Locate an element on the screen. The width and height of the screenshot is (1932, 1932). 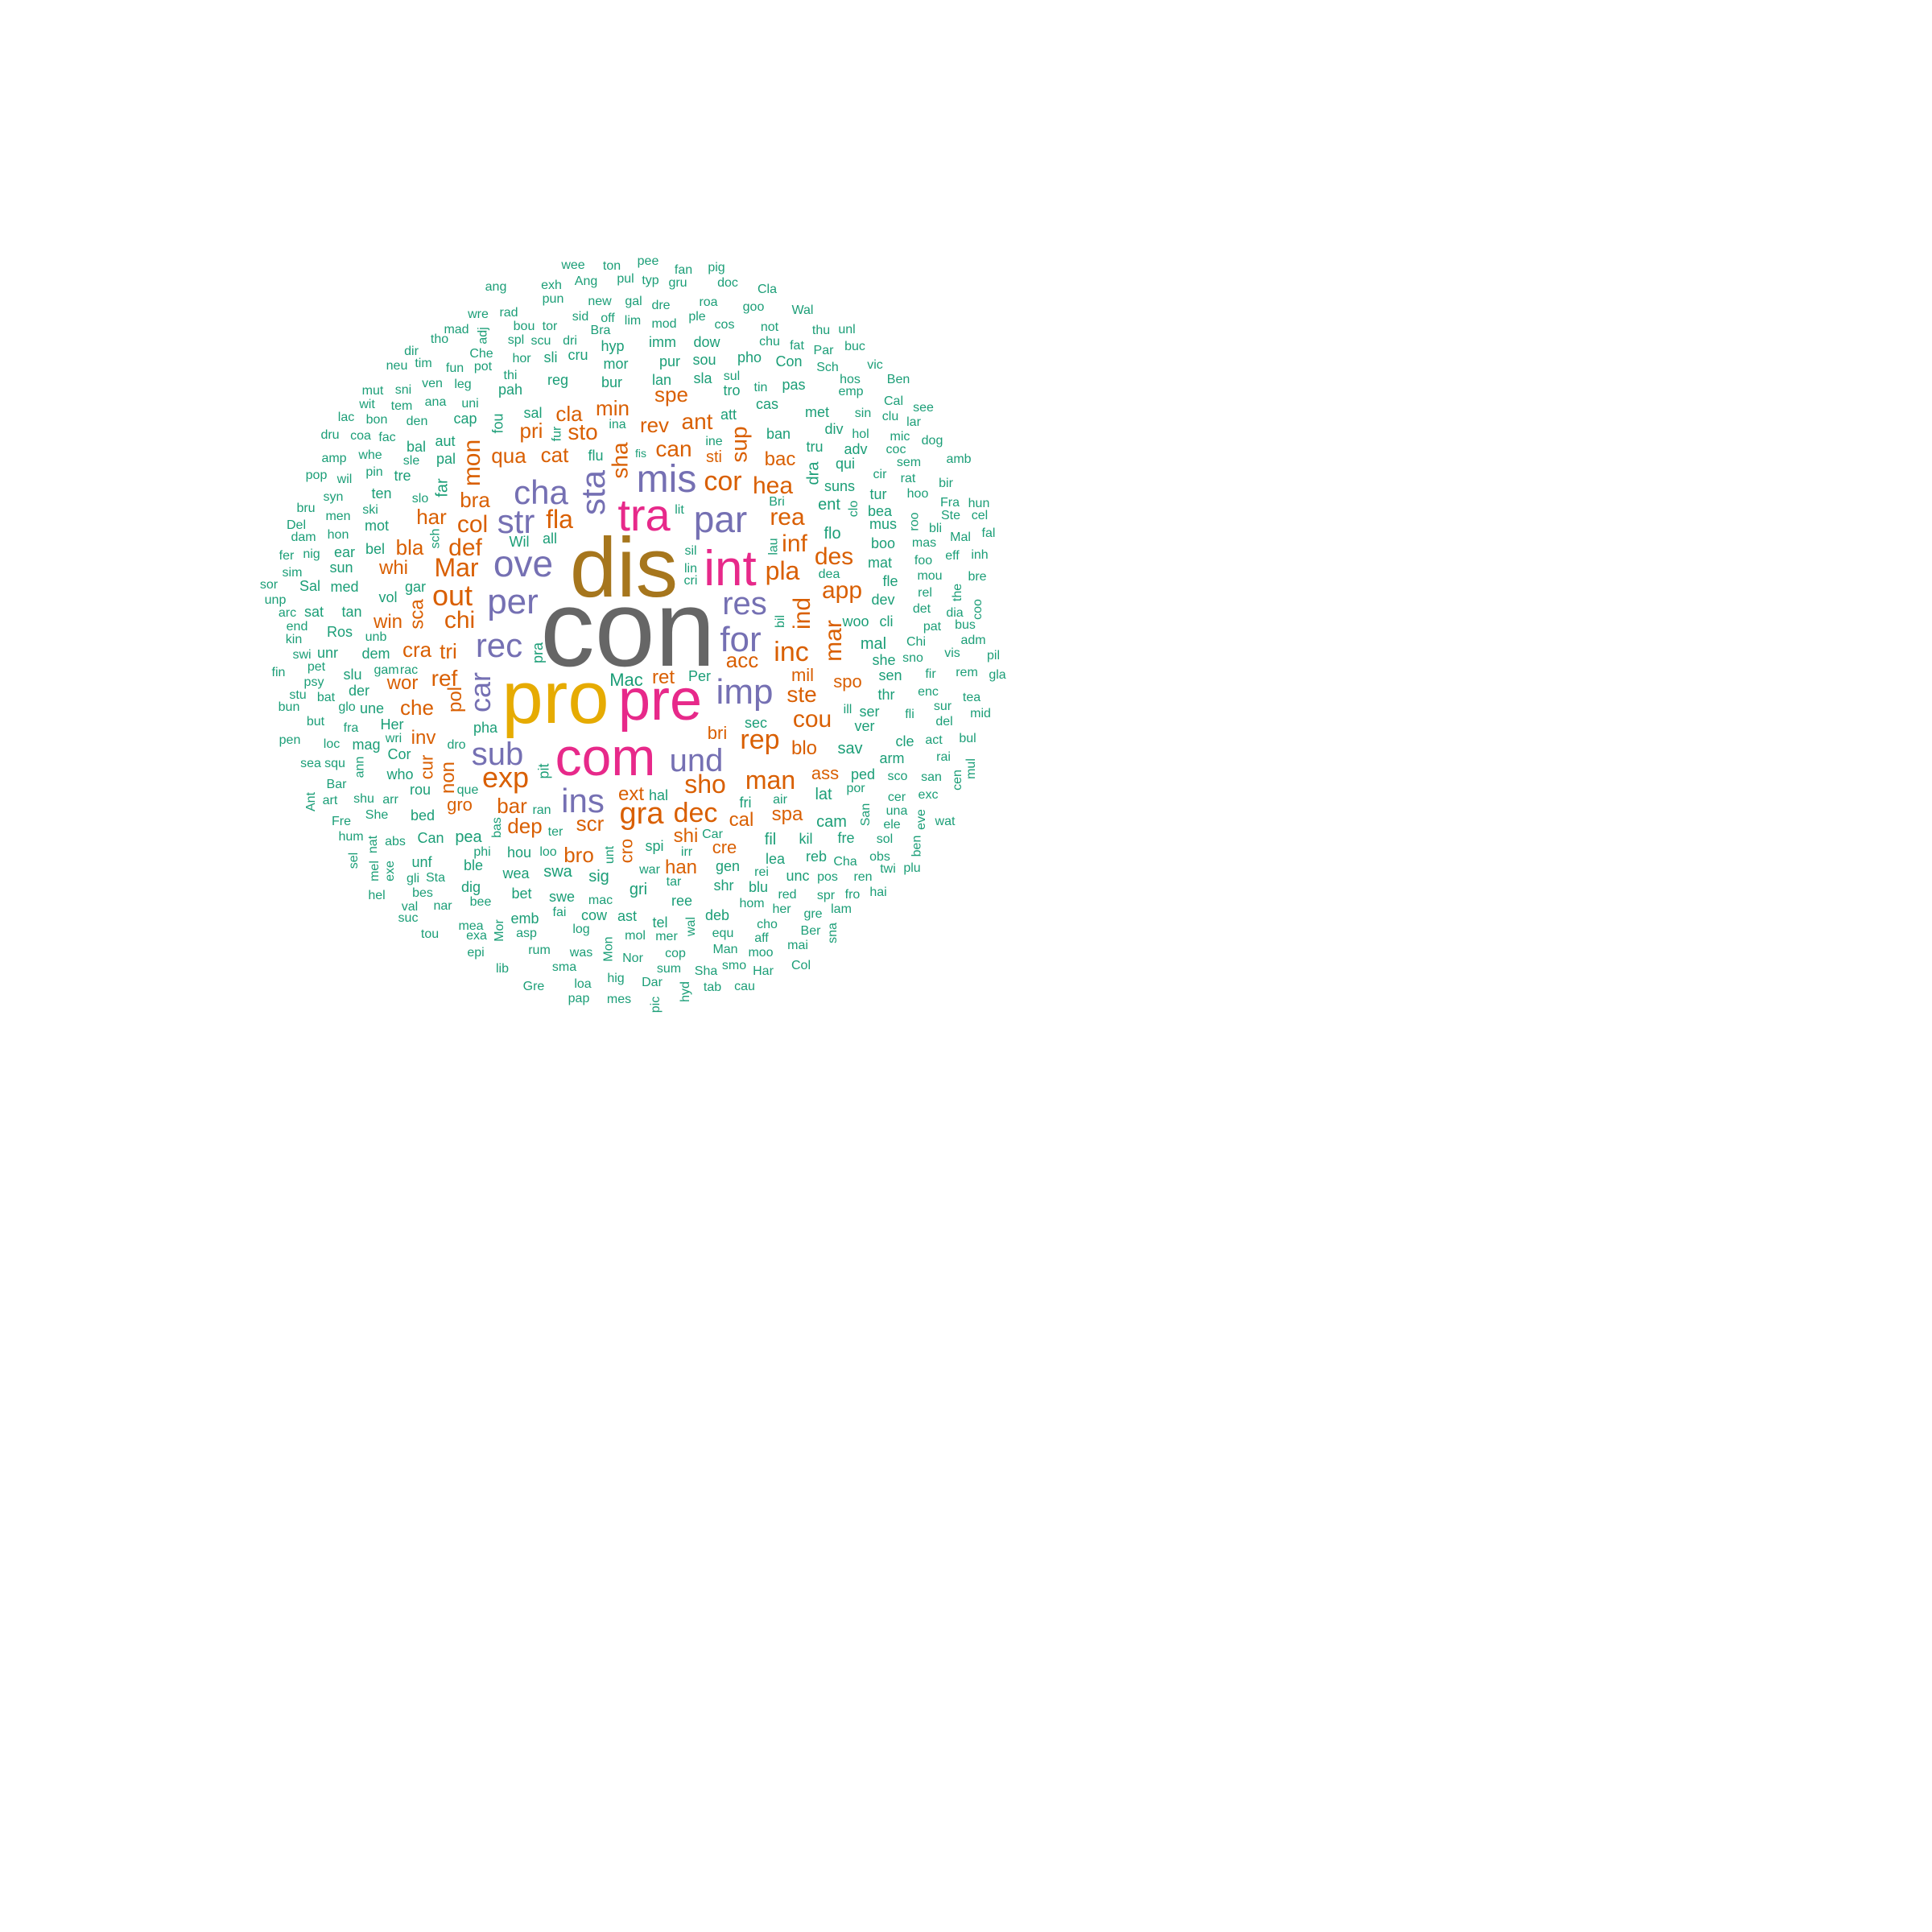
word-goo: goo is located at coordinates (753, 307).